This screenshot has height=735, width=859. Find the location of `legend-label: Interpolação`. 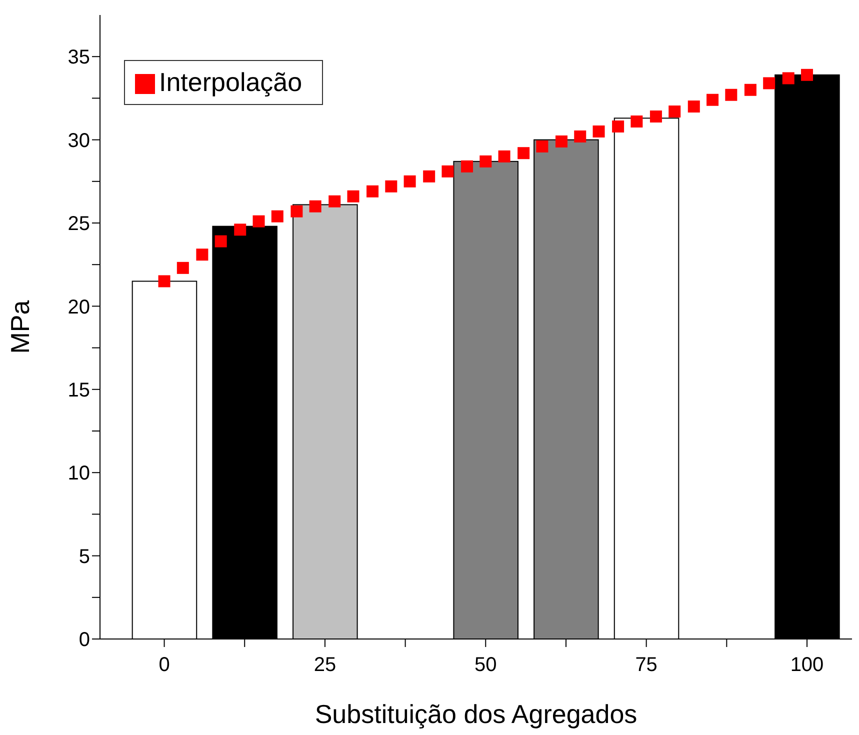

legend-label: Interpolação is located at coordinates (230, 82).